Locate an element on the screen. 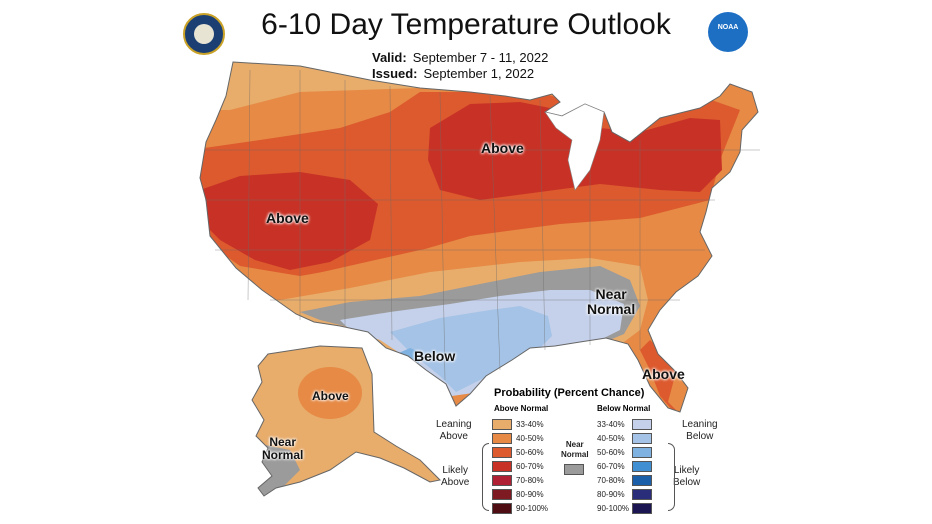 Image resolution: width=932 pixels, height=524 pixels. label-midwest-above: Above is located at coordinates (502, 148).